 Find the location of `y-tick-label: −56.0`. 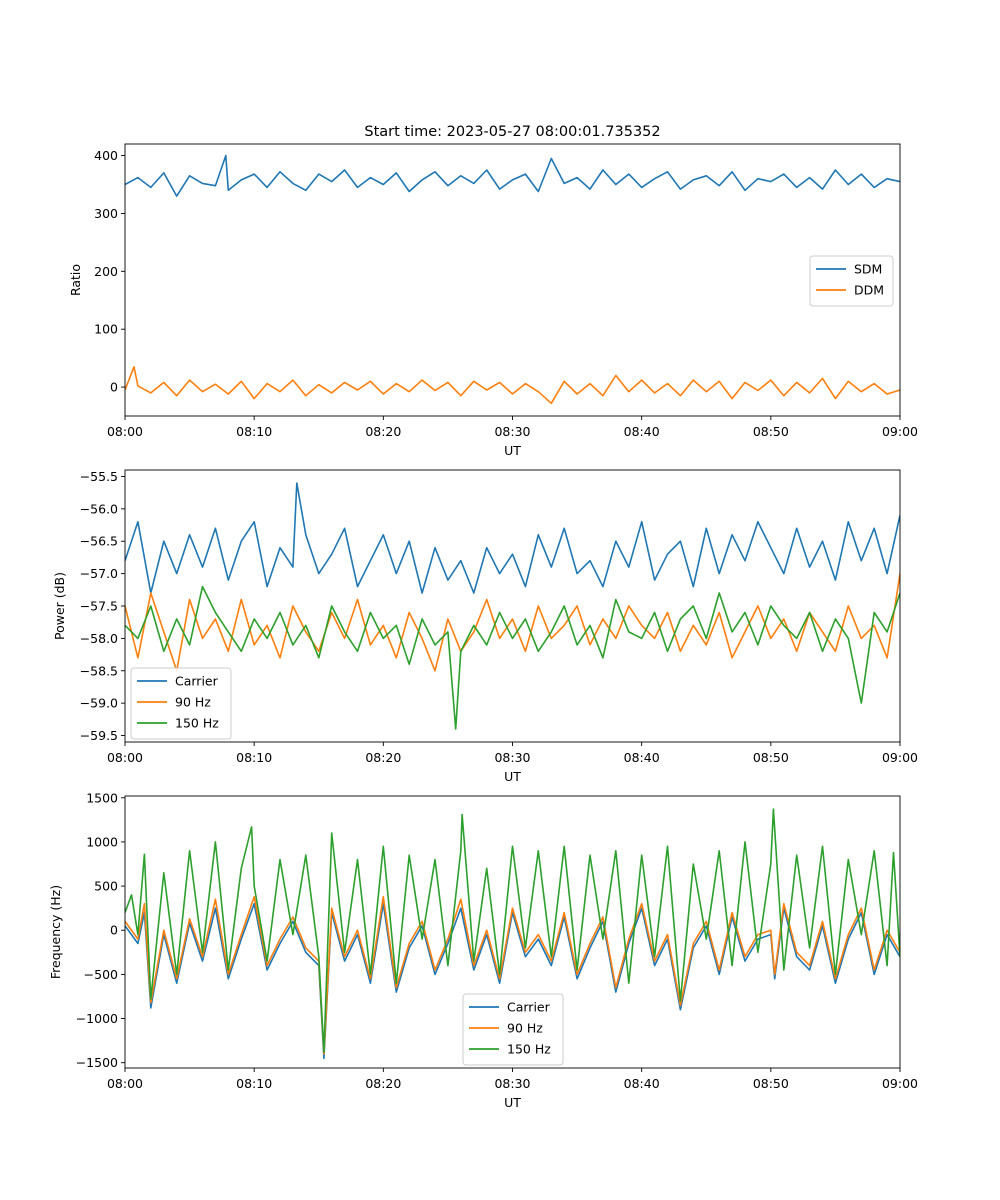

y-tick-label: −56.0 is located at coordinates (99, 508).